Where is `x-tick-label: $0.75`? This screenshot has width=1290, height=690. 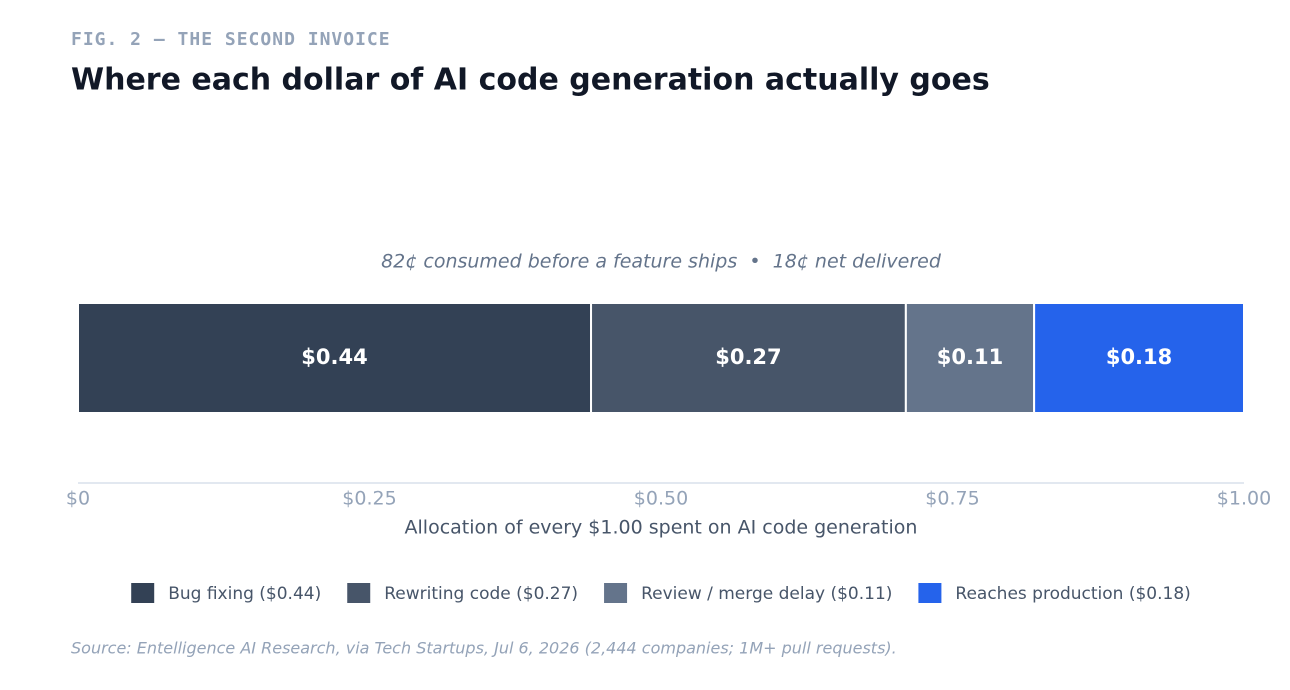
x-tick-label: $0.75 is located at coordinates (952, 499).